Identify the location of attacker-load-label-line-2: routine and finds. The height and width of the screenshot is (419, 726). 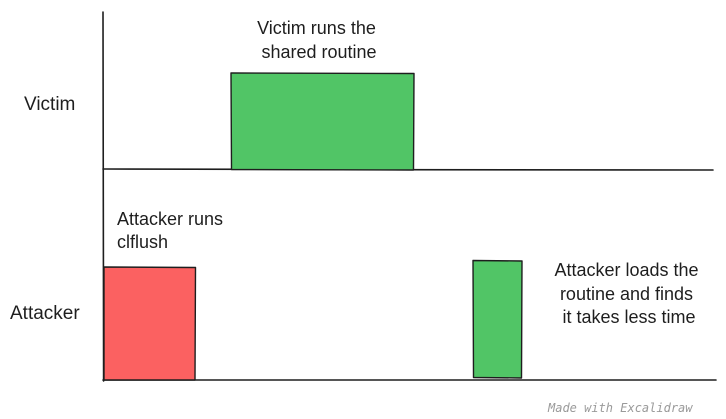
(626, 294).